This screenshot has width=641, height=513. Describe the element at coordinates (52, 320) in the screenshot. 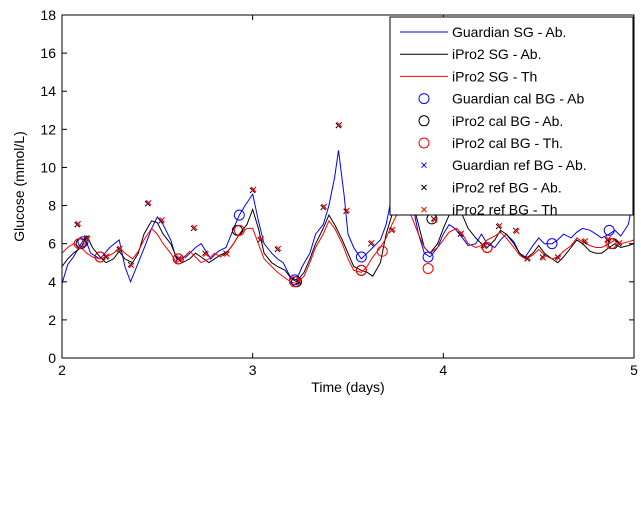

I see `y-tick-label: 2` at that location.